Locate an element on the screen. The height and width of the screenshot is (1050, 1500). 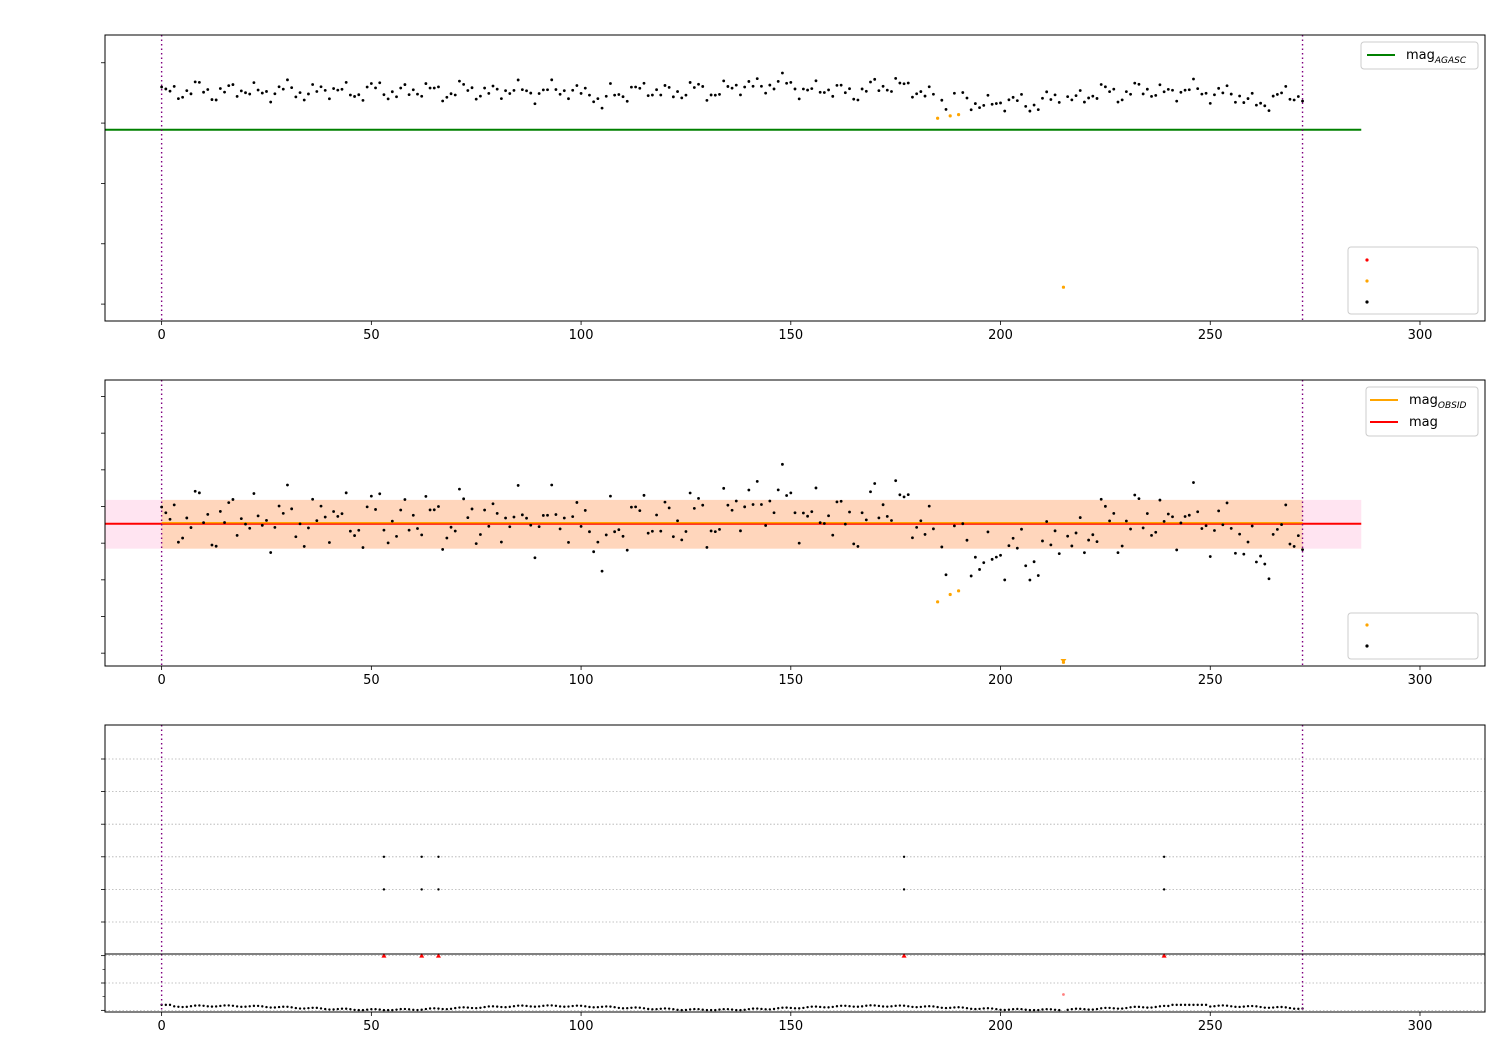
dr-xtick-label: 200 is located at coordinates (1000, 1026).